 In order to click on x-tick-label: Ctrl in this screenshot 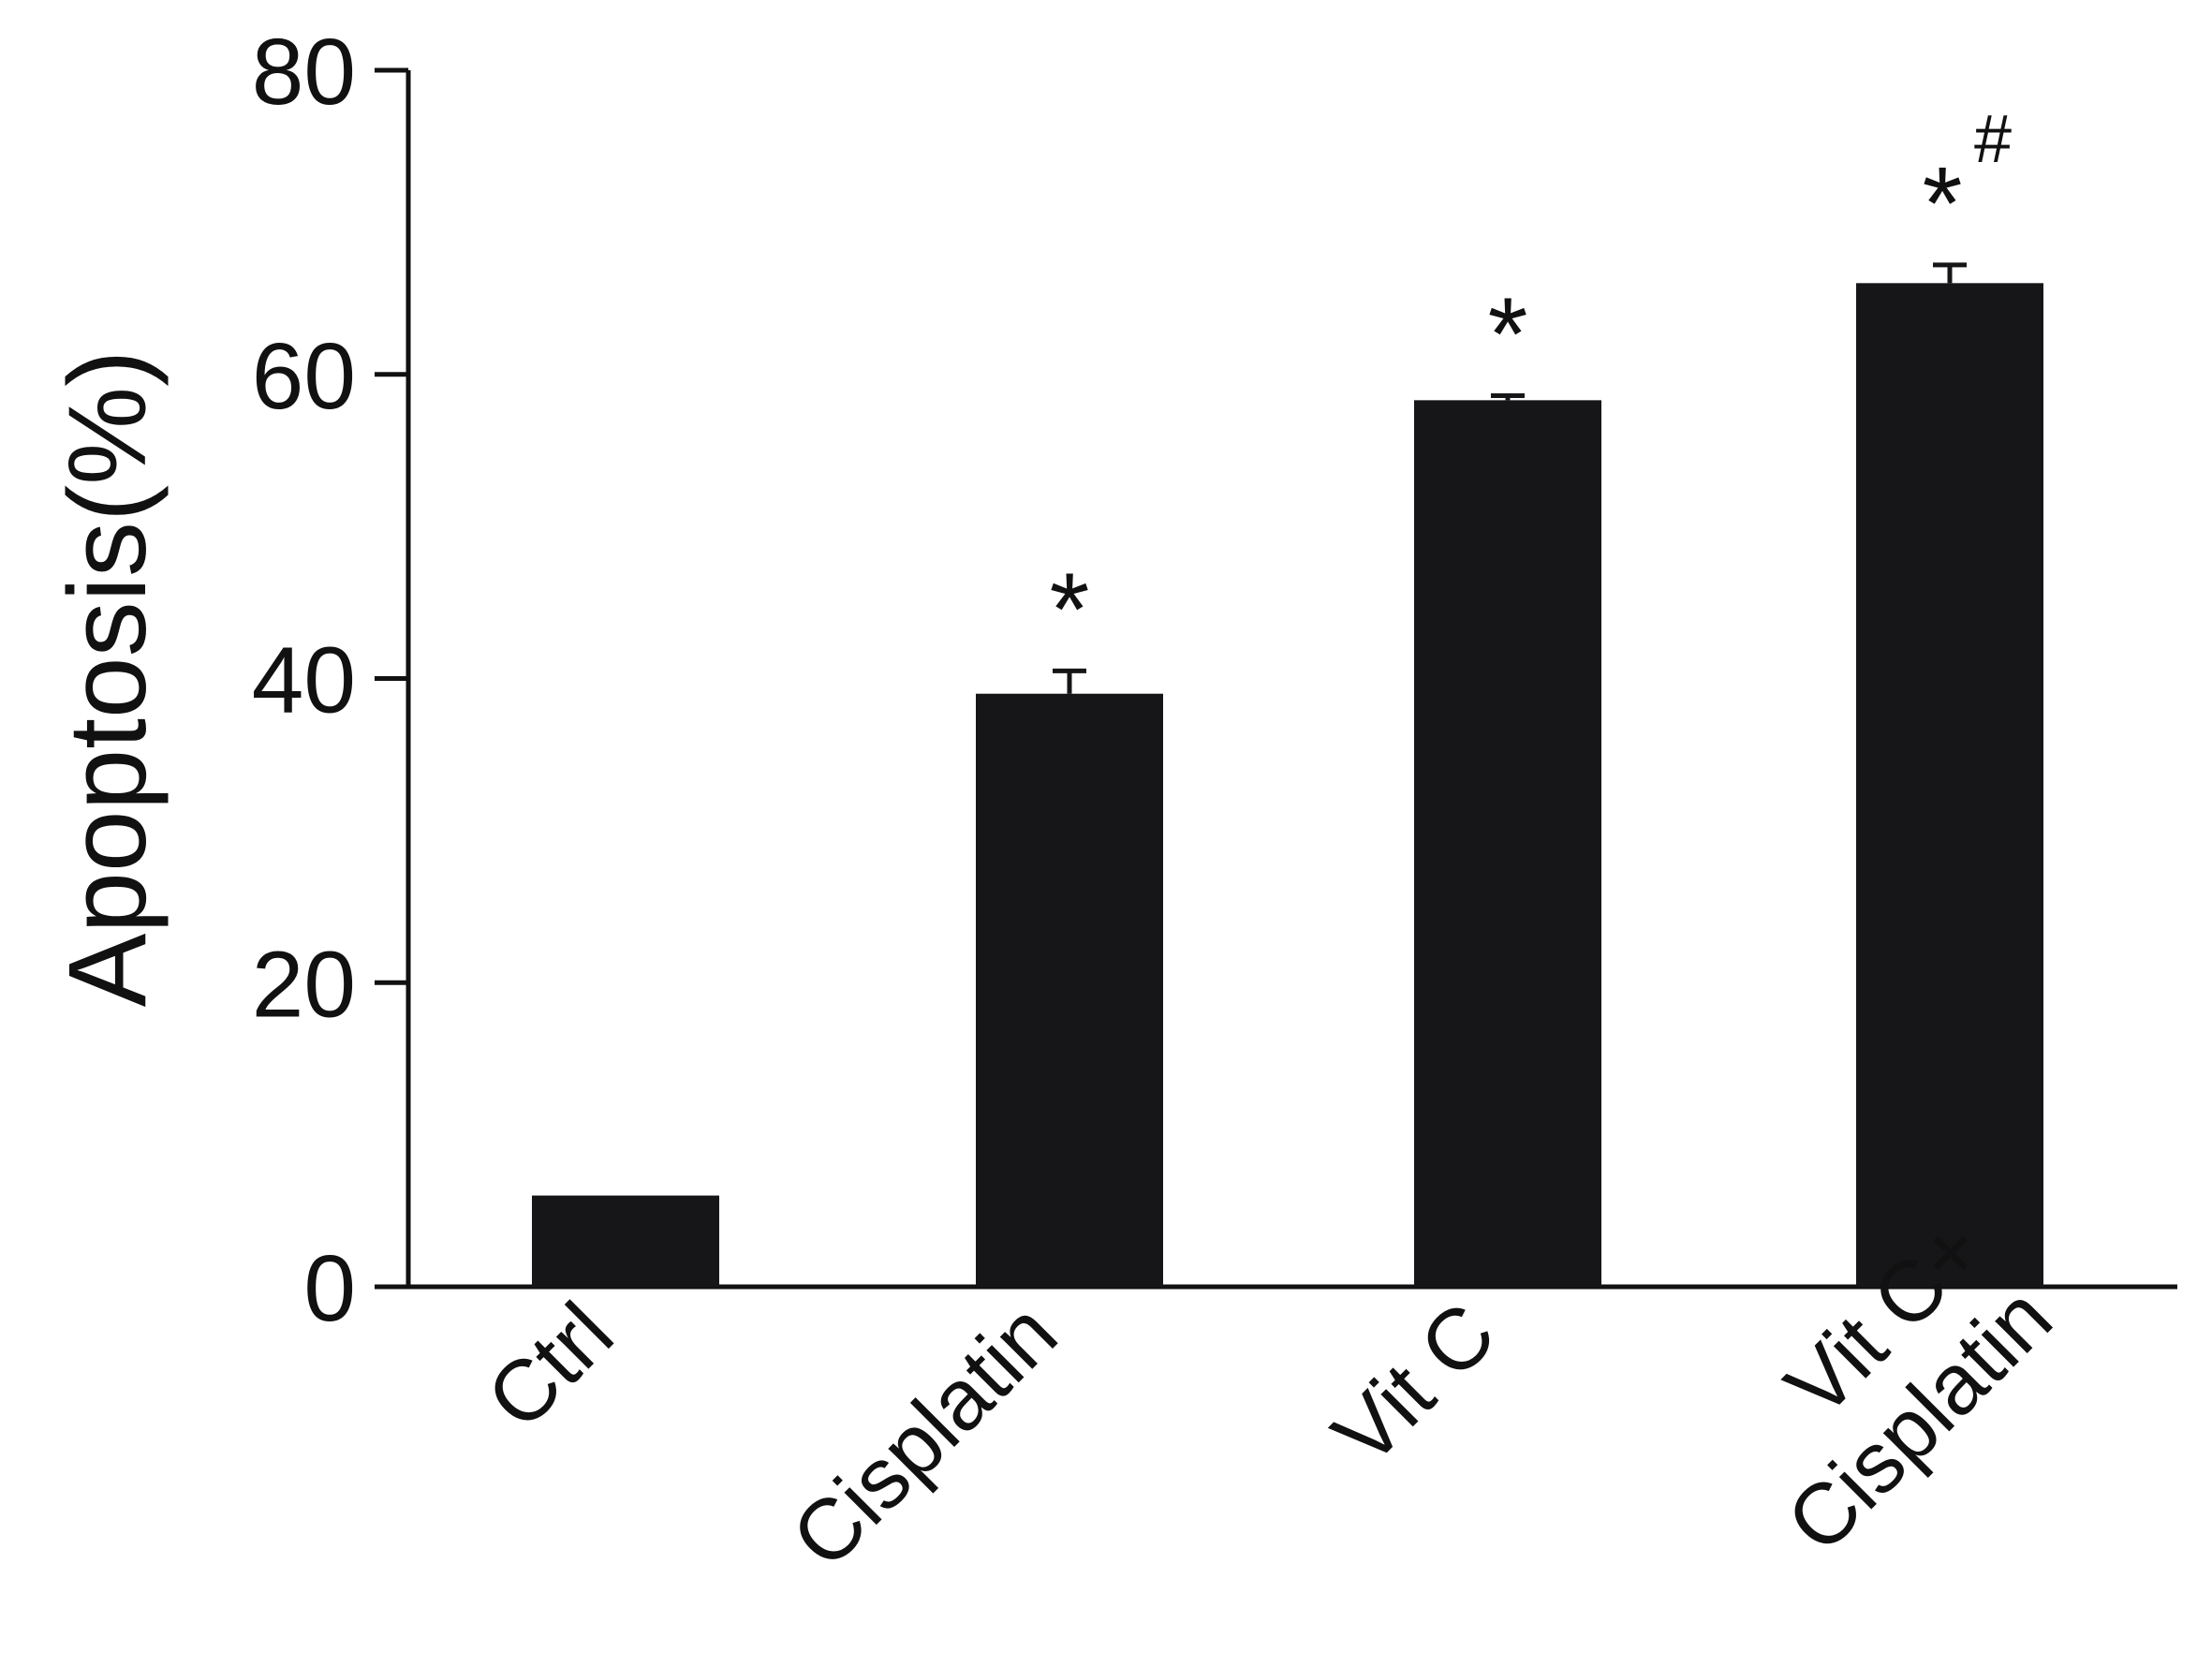, I will do `click(550, 1366)`.